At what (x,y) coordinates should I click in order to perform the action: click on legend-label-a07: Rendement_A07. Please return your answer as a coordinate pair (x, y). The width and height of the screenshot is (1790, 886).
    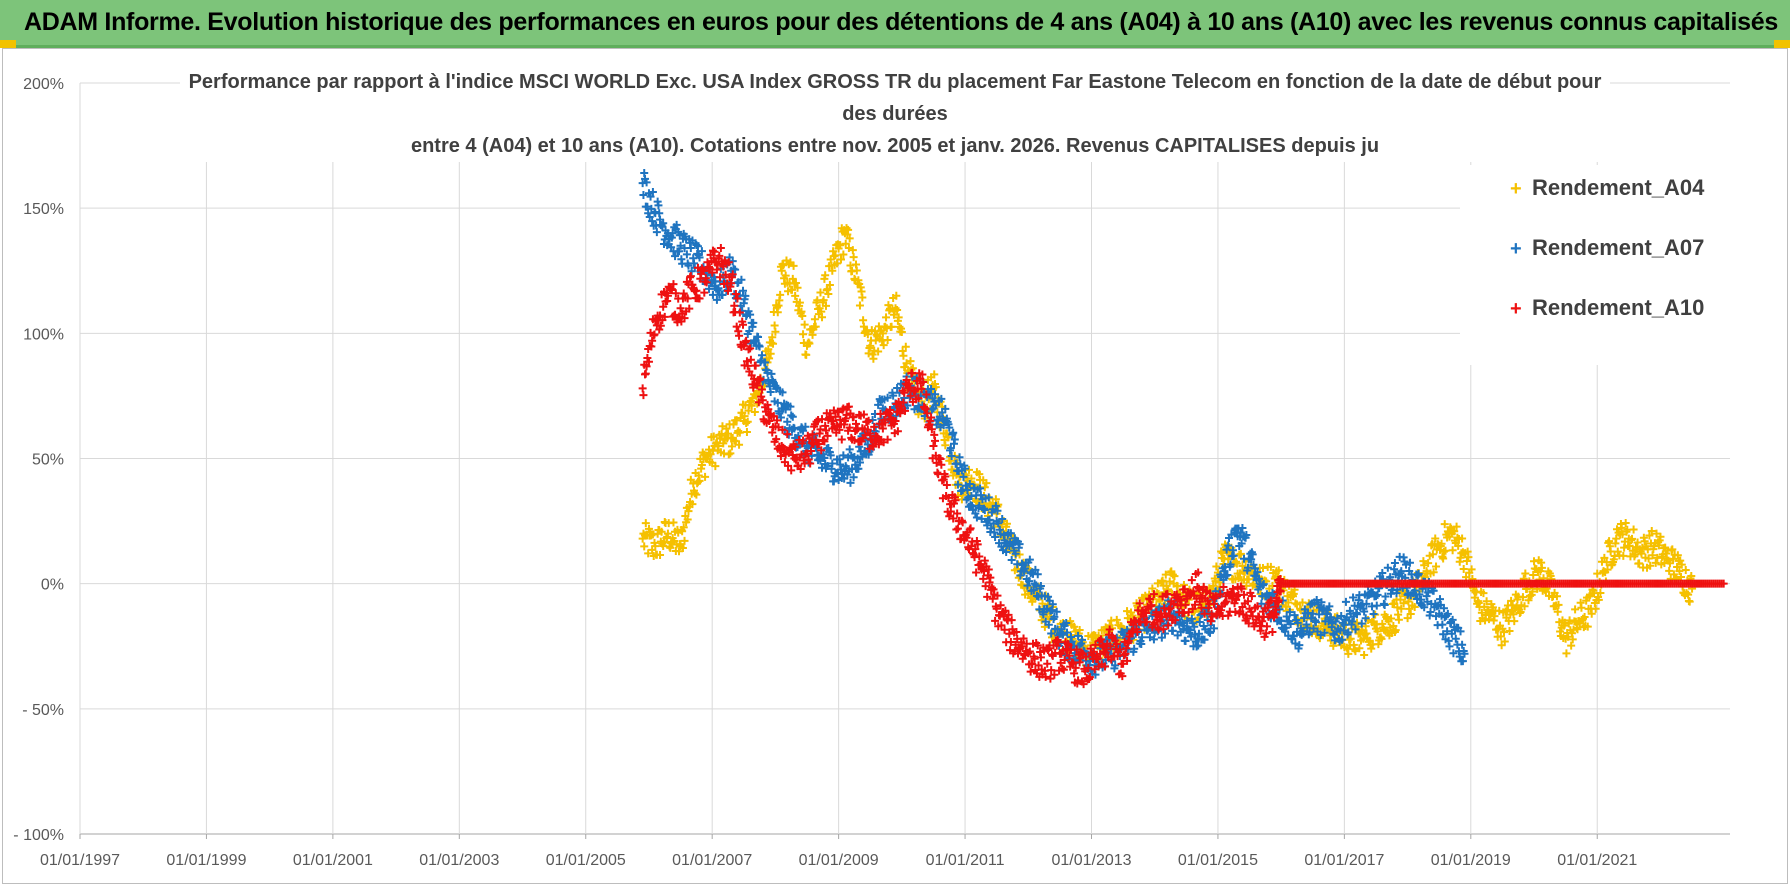
    Looking at the image, I should click on (1618, 247).